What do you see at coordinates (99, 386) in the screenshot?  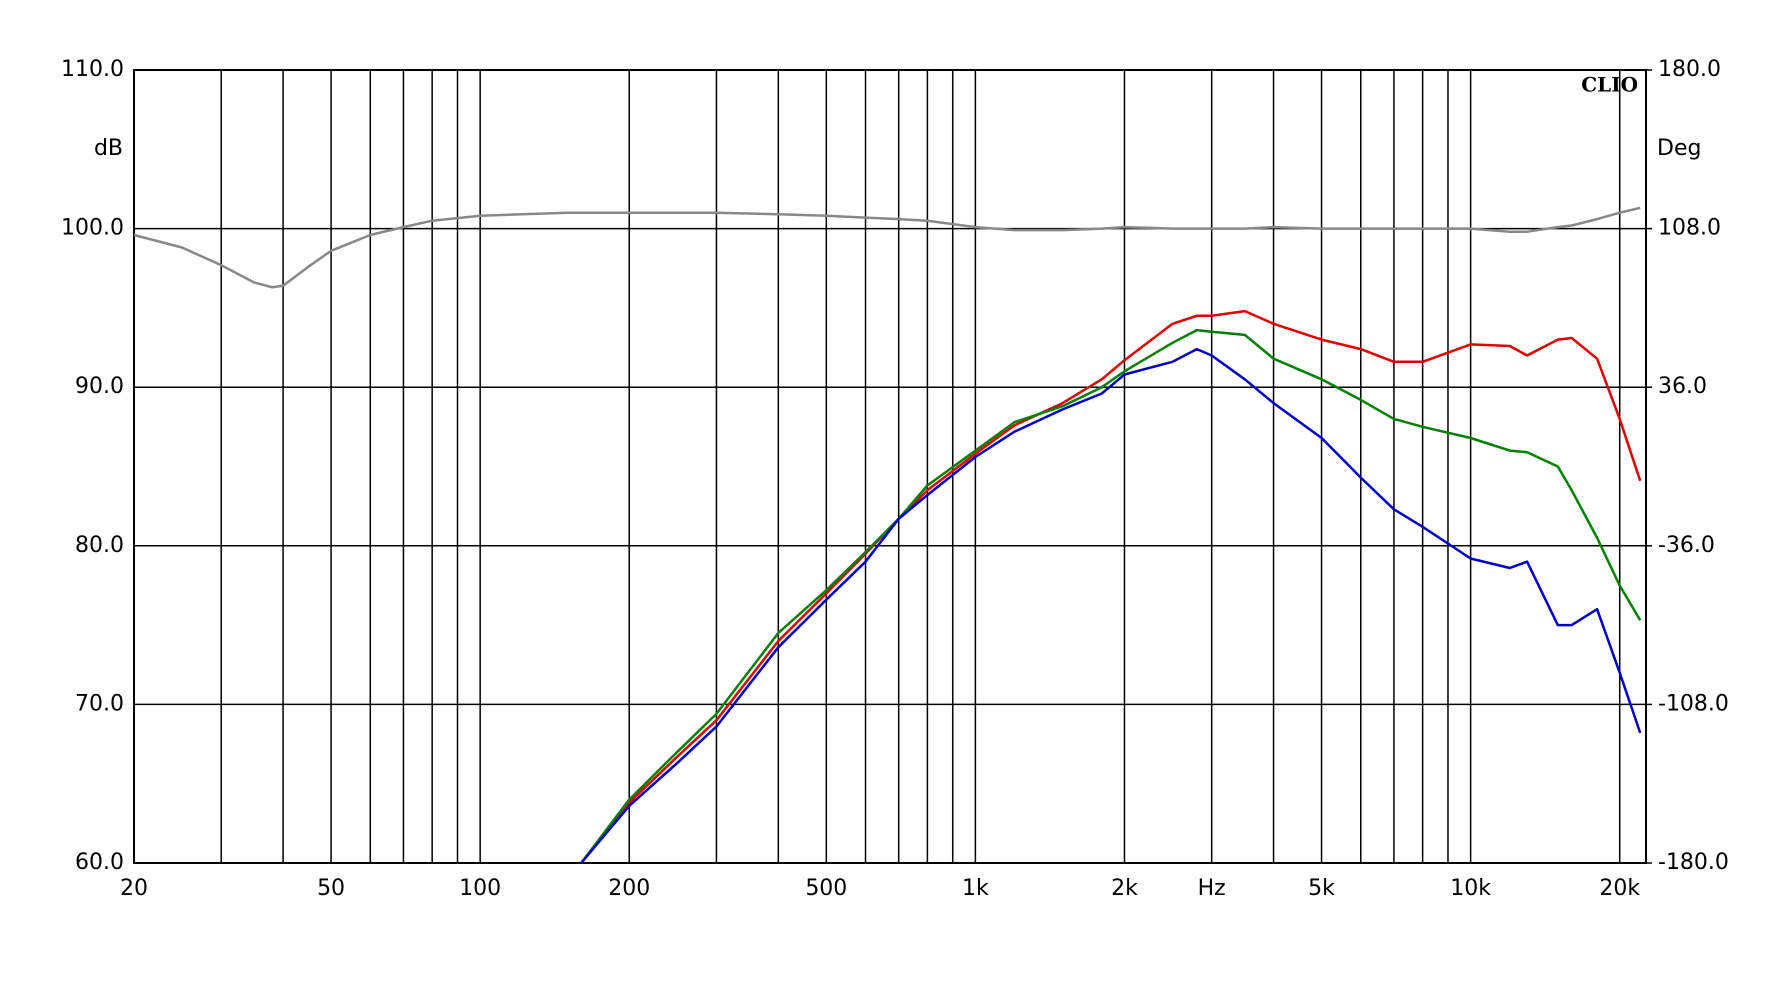 I see `y-tick-label: 90.0` at bounding box center [99, 386].